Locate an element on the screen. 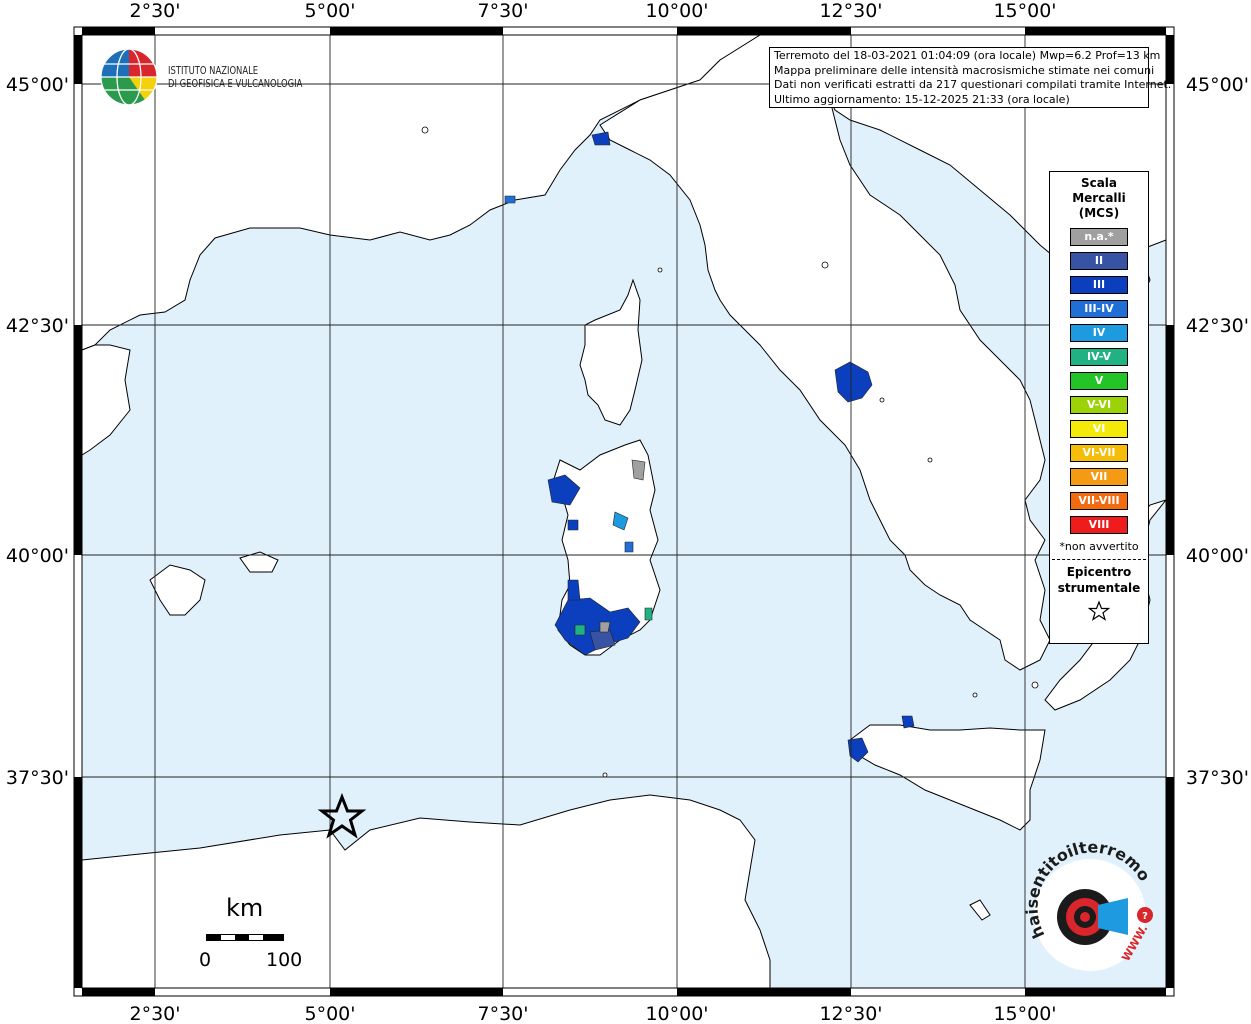 The height and width of the screenshot is (1024, 1251). land-corsica is located at coordinates (611, 352).